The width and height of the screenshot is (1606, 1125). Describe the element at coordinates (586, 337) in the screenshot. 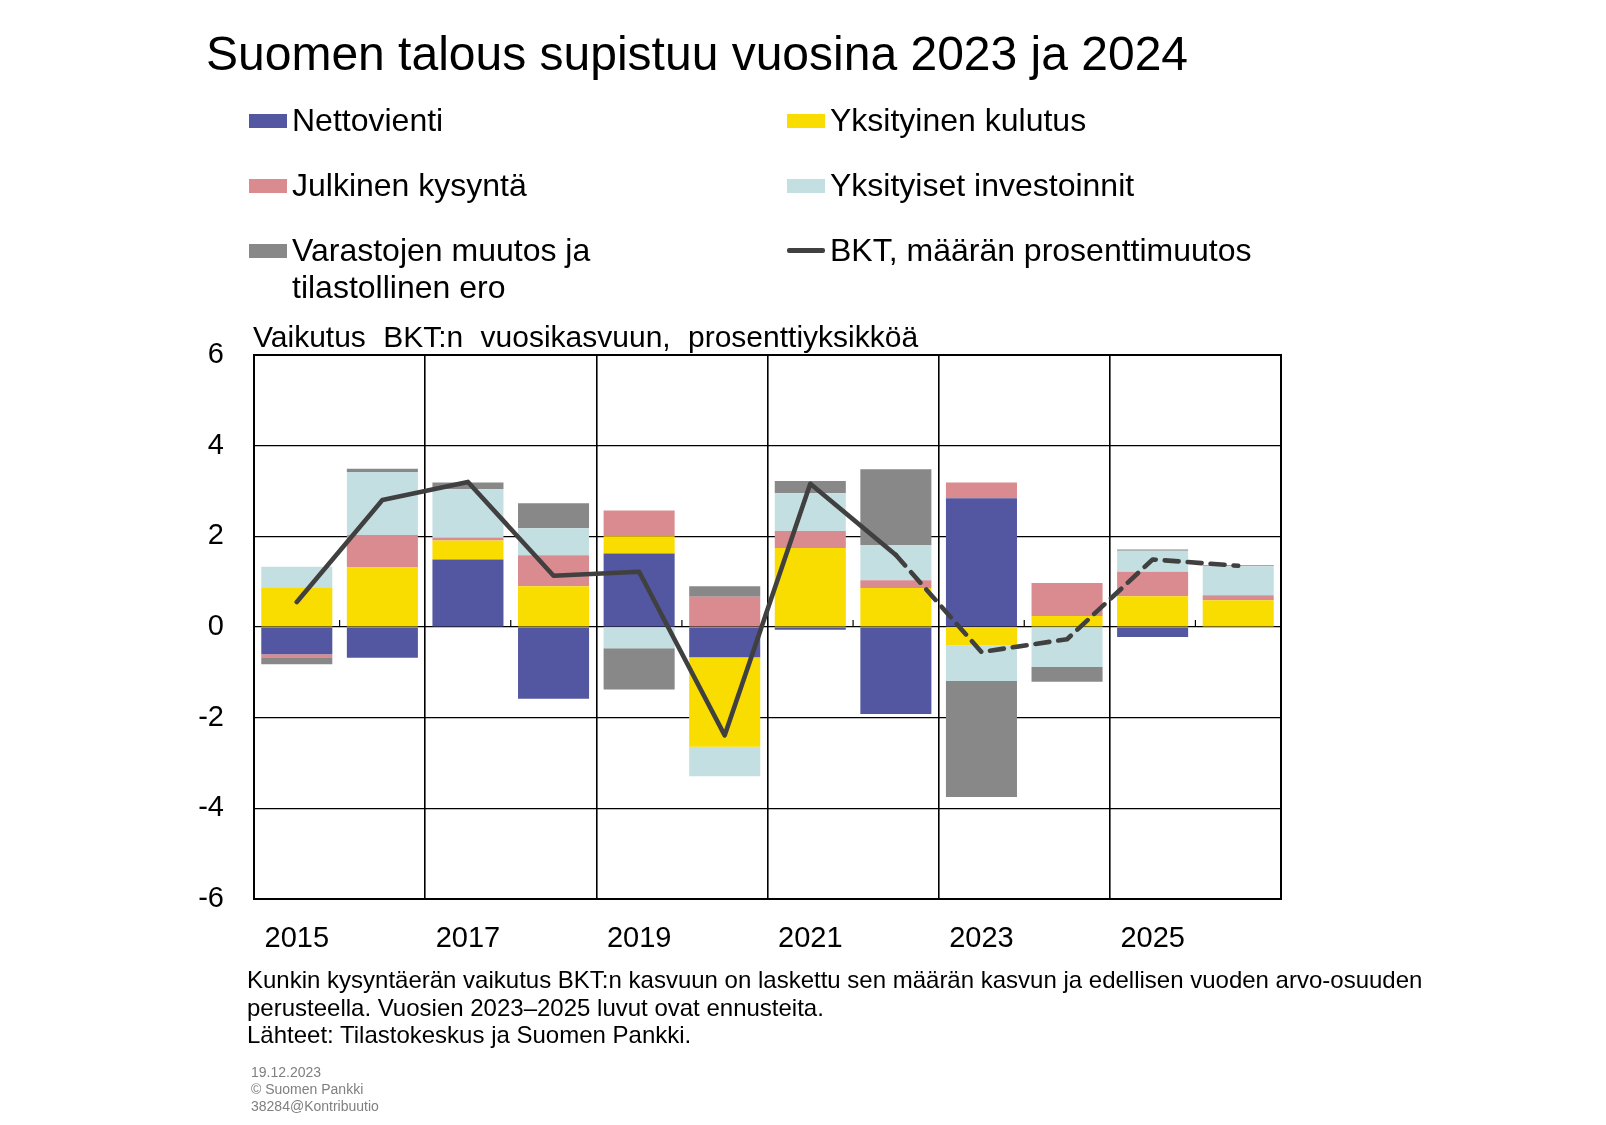

I see `y-axis-title: Vaikutus BKT:n vuosikasvuun, prosenttiyksikköä` at that location.